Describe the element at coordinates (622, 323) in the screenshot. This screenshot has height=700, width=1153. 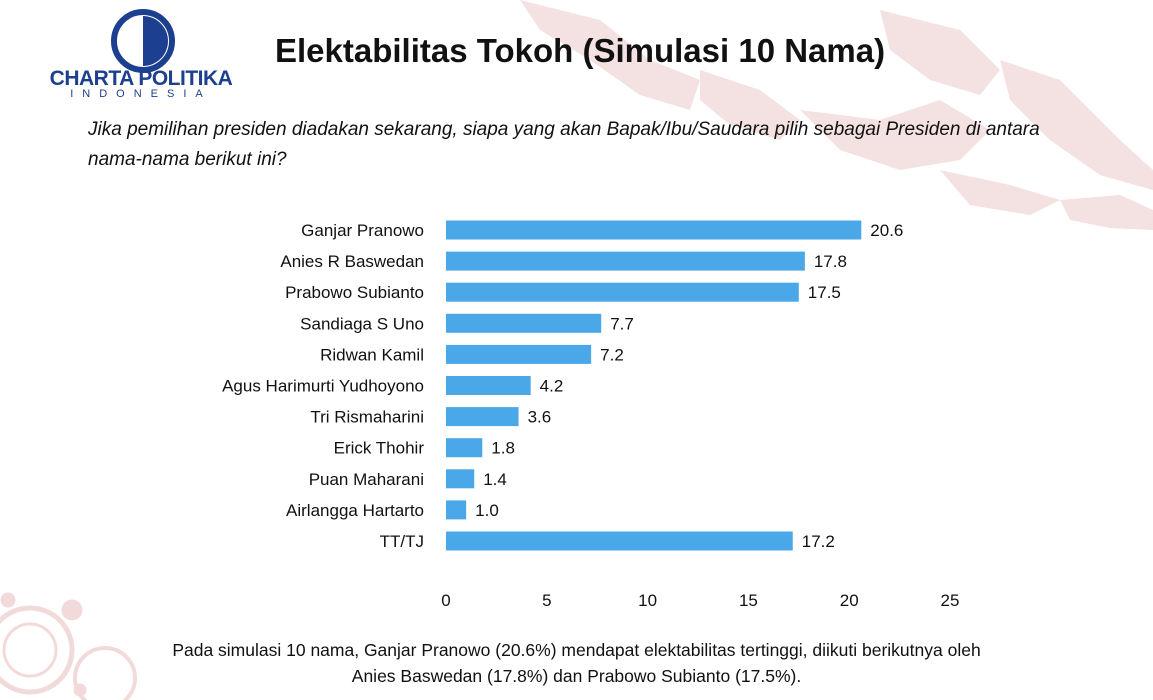
I see `value-label: 7.7` at that location.